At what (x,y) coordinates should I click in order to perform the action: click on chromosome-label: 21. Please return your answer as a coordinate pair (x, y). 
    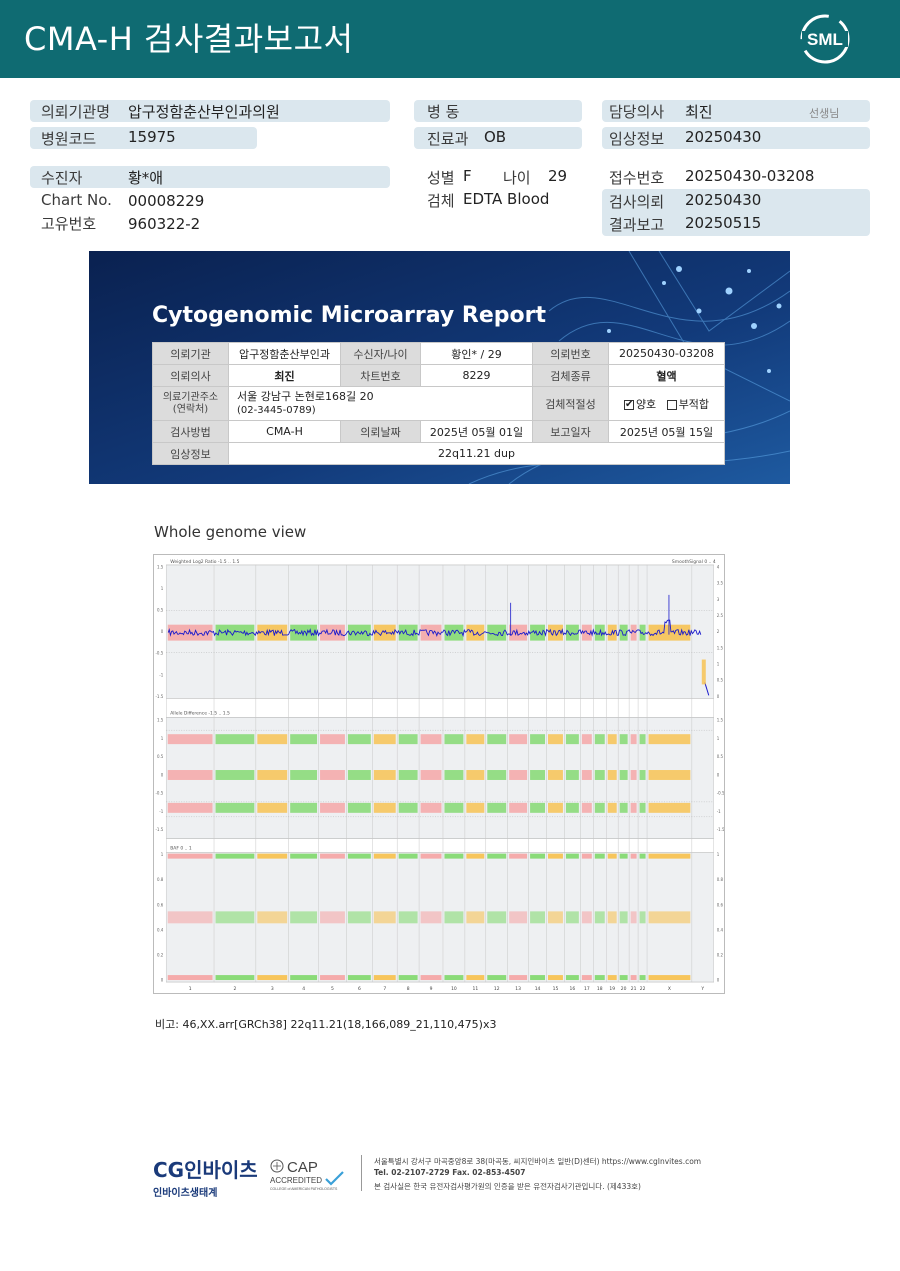
    Looking at the image, I should click on (634, 989).